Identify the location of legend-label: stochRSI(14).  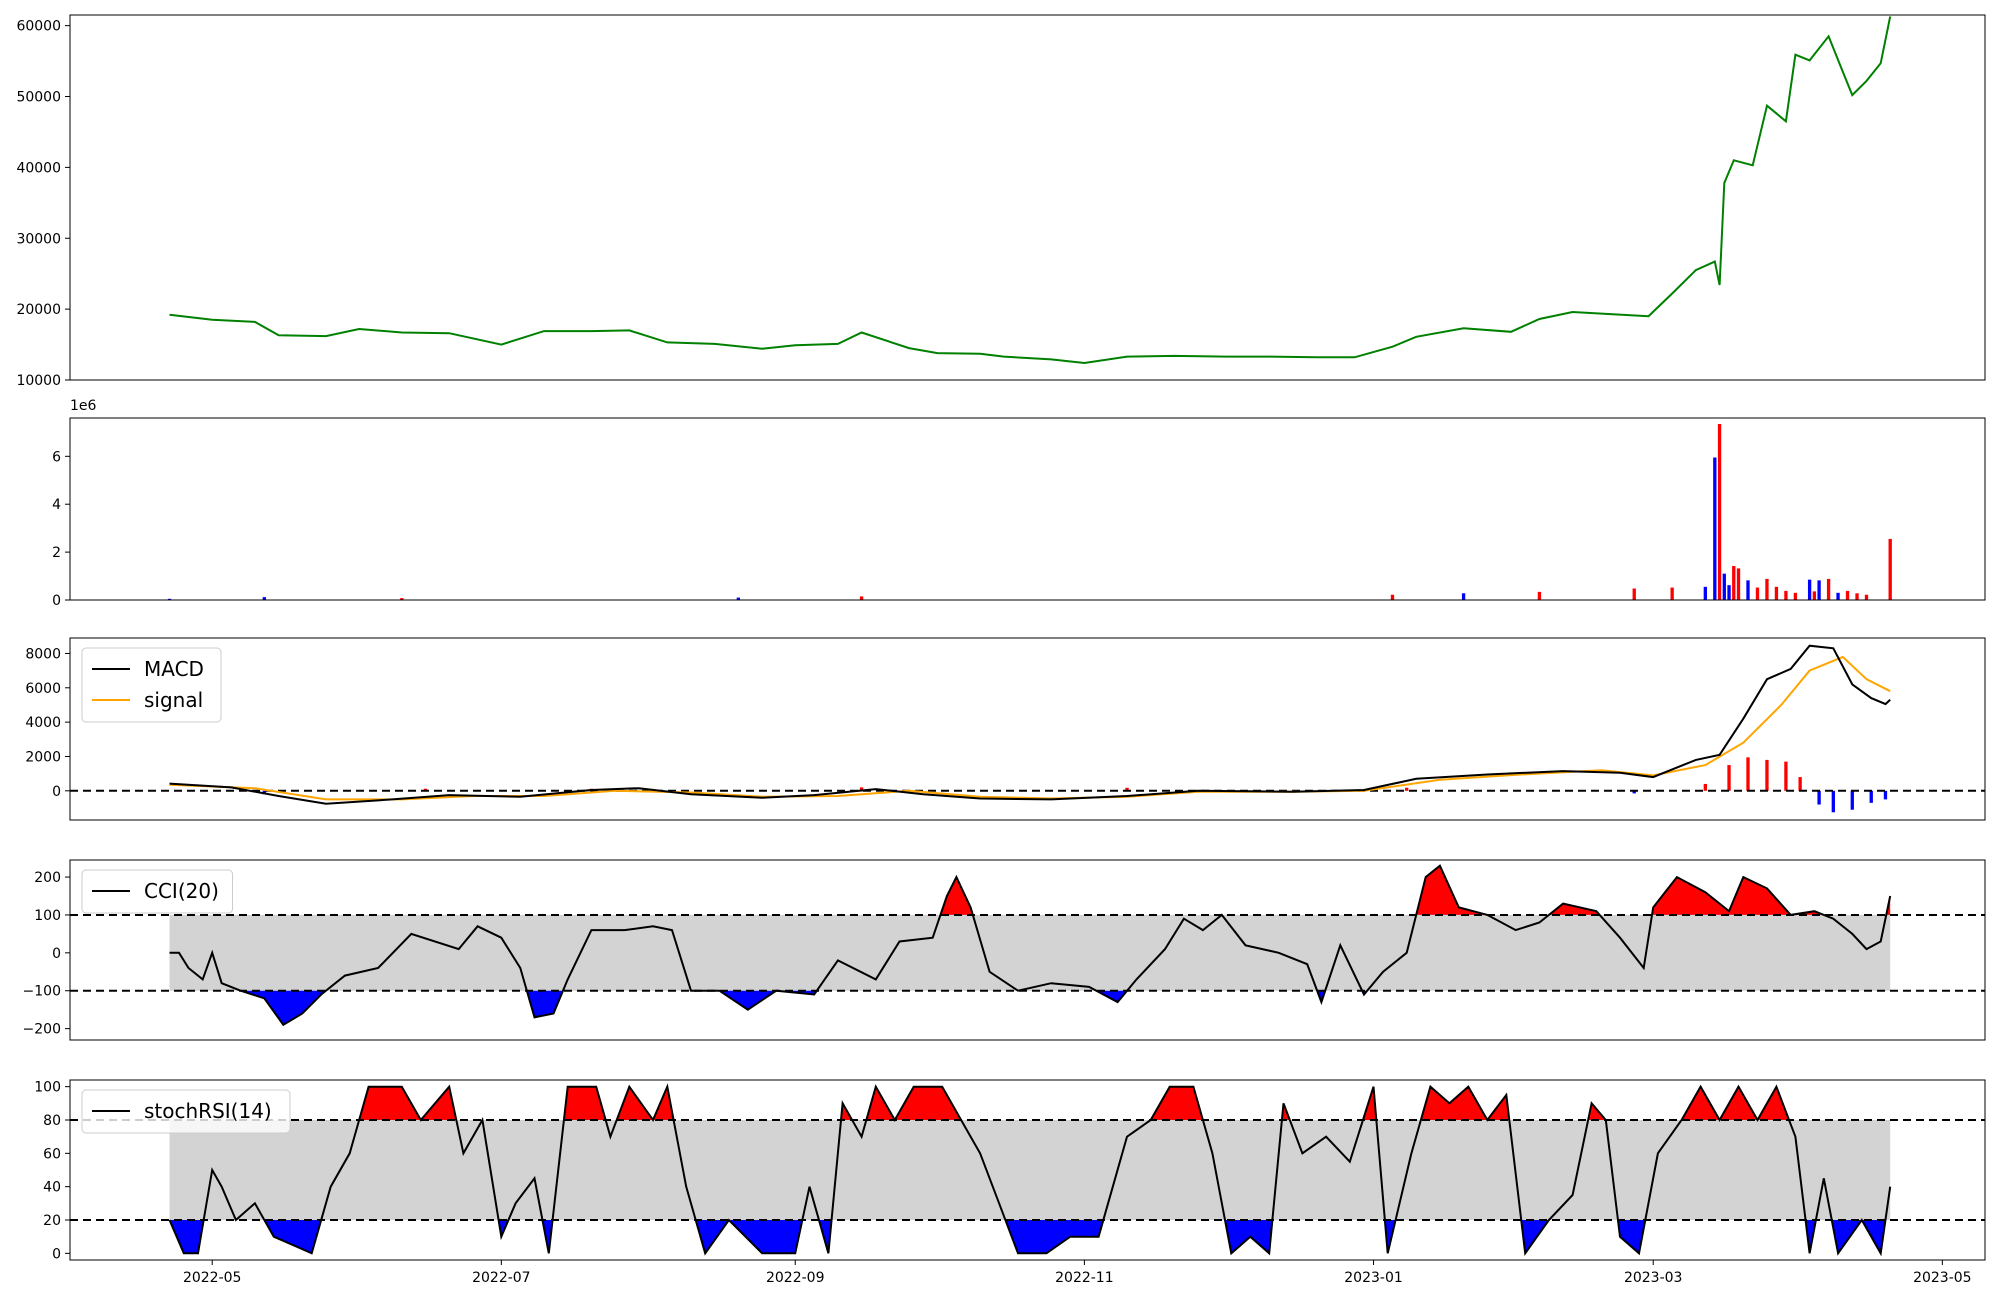
(208, 1111).